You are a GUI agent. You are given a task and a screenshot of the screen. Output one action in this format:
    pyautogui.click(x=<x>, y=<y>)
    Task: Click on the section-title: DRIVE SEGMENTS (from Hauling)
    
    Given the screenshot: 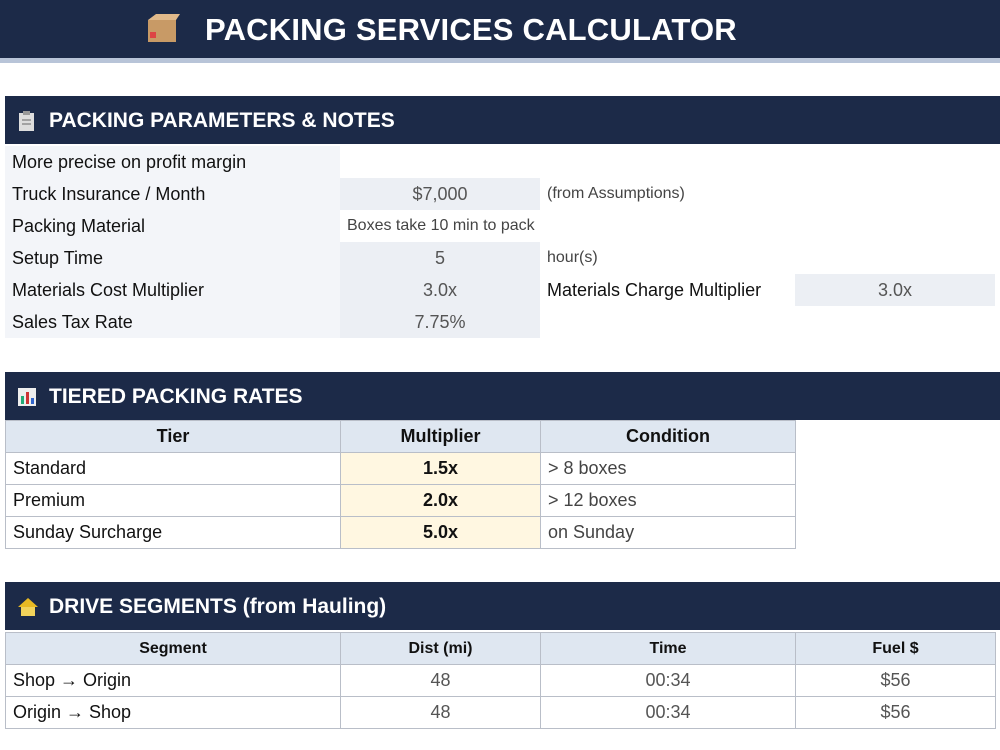 What is the action you would take?
    pyautogui.click(x=218, y=606)
    